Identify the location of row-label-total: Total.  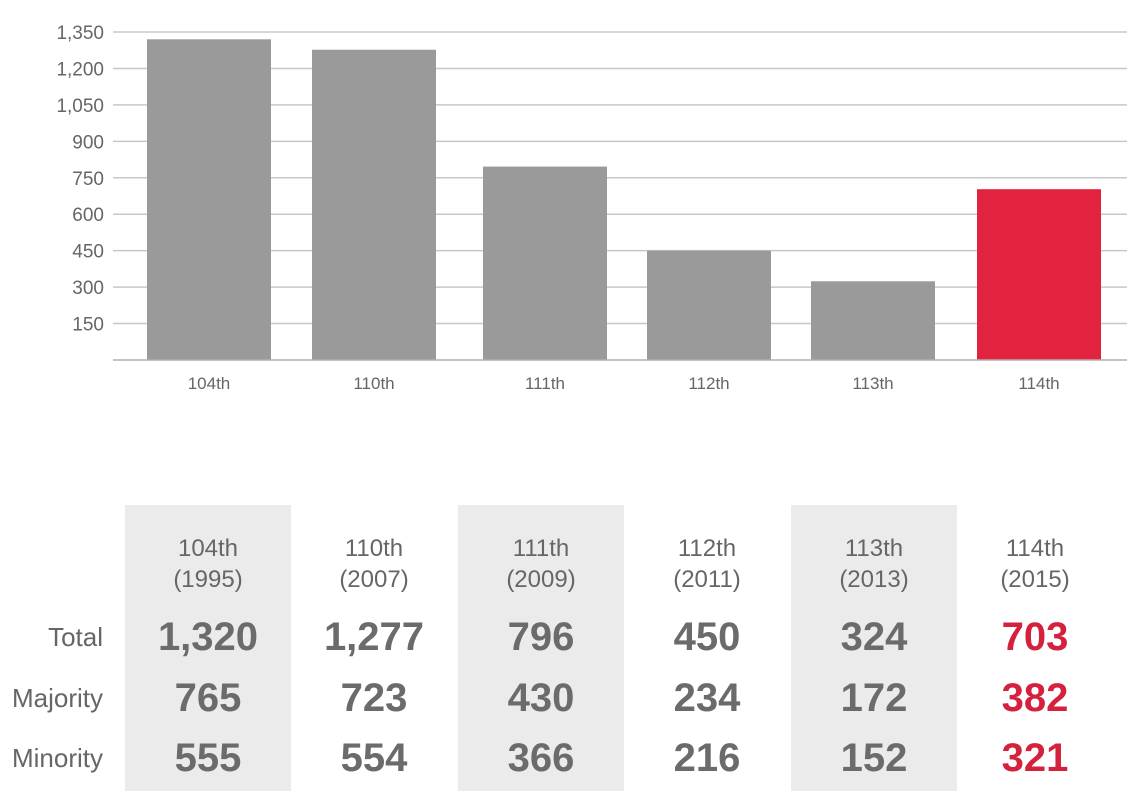
(75, 637).